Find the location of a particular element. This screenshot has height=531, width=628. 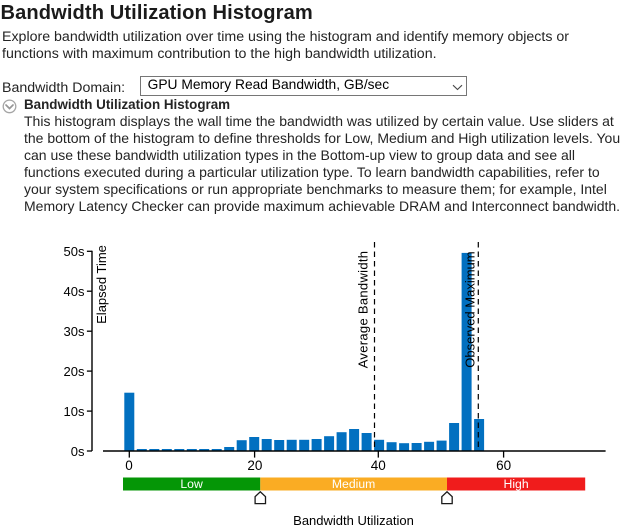

svg-text: Medium is located at coordinates (353, 484).